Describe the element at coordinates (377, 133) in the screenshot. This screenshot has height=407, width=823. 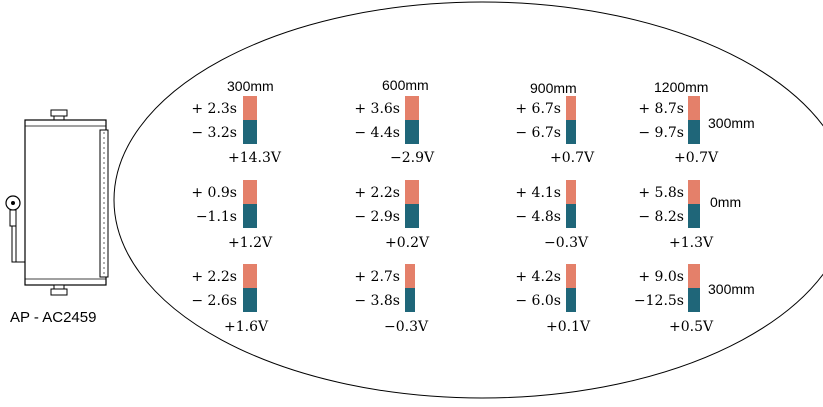
I see `minus-value: − 4.4s` at that location.